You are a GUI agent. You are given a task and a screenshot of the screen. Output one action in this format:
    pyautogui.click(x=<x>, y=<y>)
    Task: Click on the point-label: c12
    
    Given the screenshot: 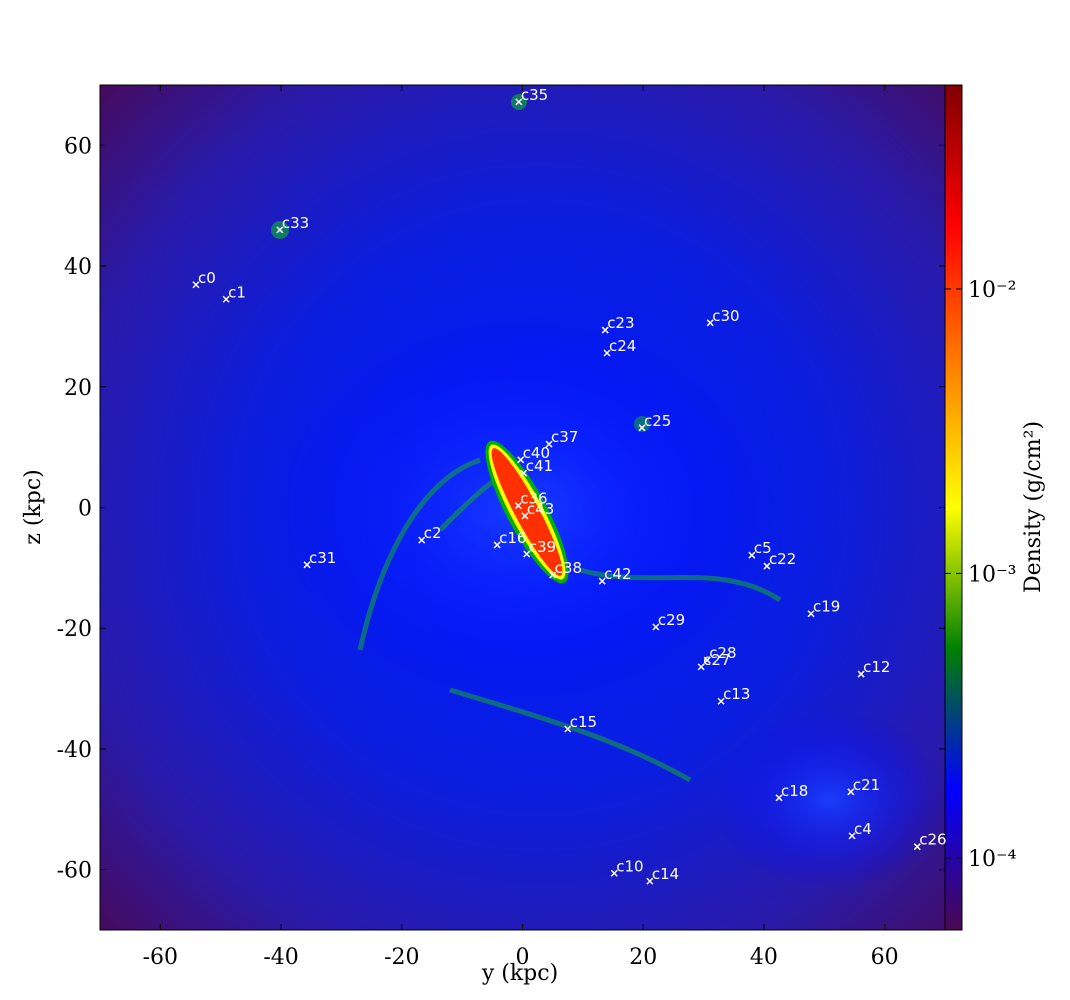 What is the action you would take?
    pyautogui.click(x=876, y=667)
    